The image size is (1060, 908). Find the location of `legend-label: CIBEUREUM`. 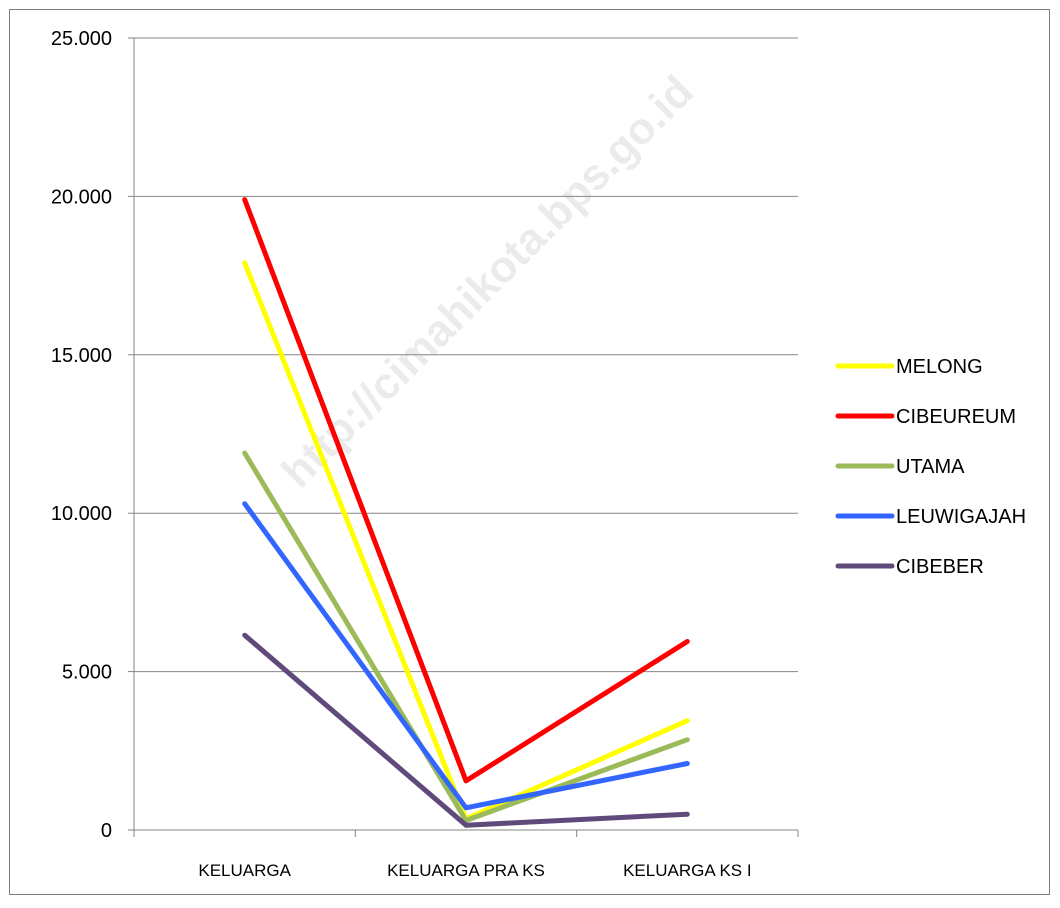

legend-label: CIBEUREUM is located at coordinates (956, 417).